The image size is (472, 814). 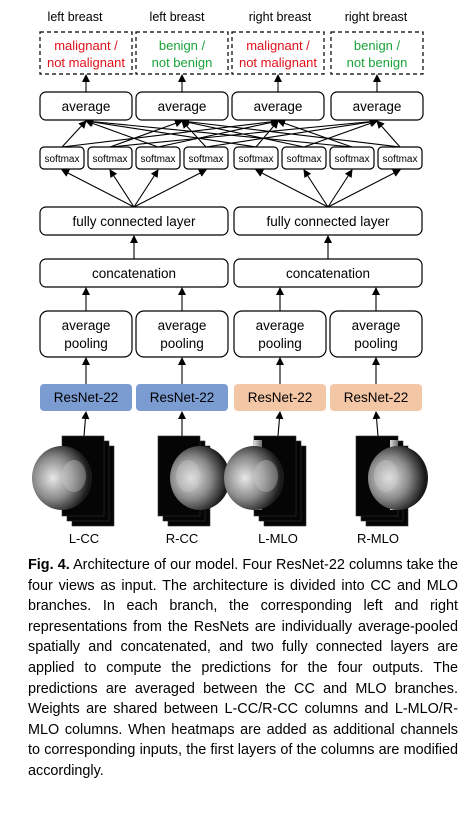 I want to click on fc-box-mlo, so click(x=328, y=221).